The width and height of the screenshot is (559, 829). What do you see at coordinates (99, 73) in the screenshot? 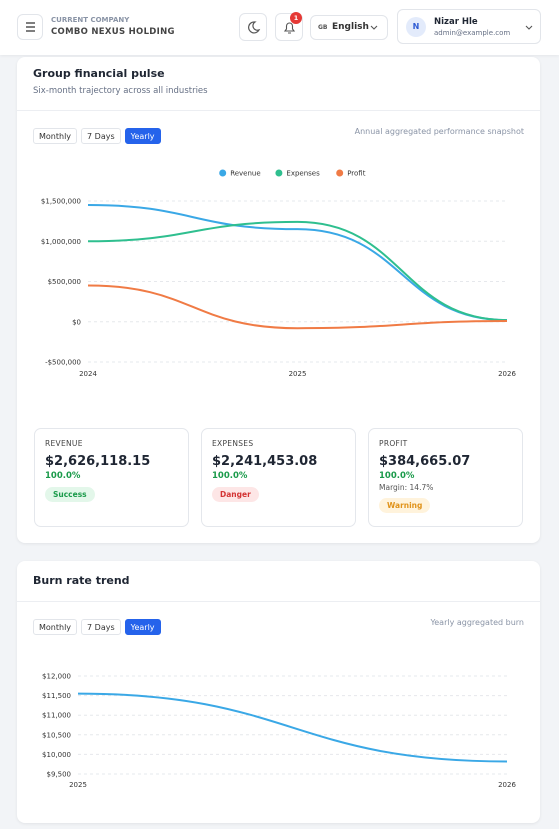
I see `panel-title: Group financial pulse` at bounding box center [99, 73].